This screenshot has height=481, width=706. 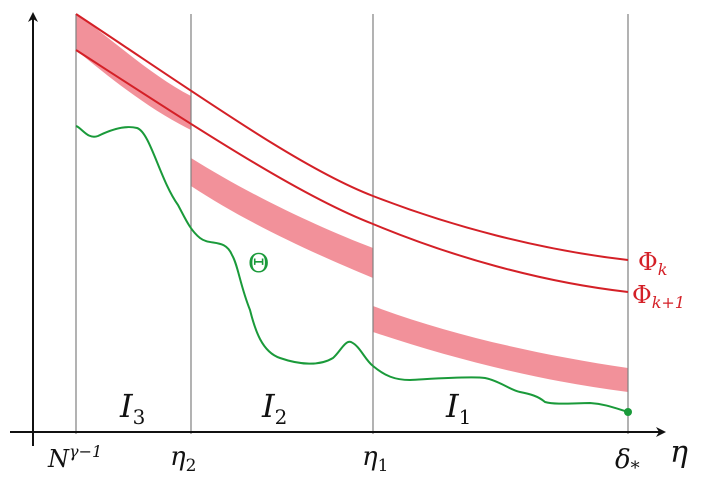 I want to click on tick-label-eta2: η2, so click(x=183, y=459).